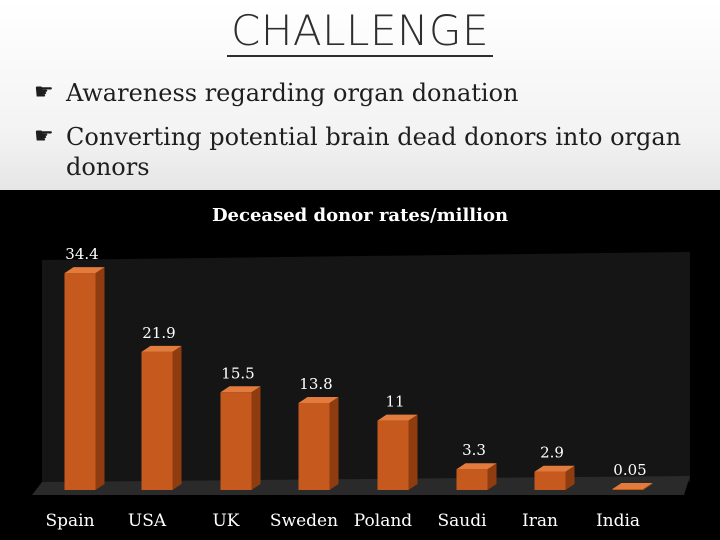 This screenshot has height=540, width=720. I want to click on data-label: 15.5, so click(237, 373).